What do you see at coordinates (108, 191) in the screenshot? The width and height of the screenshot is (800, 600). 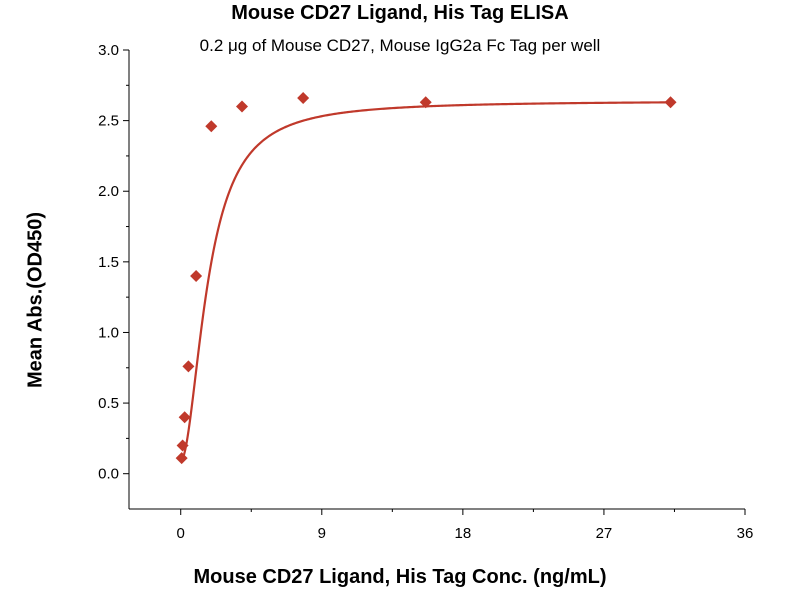 I see `y-tick-label: 2.0` at bounding box center [108, 191].